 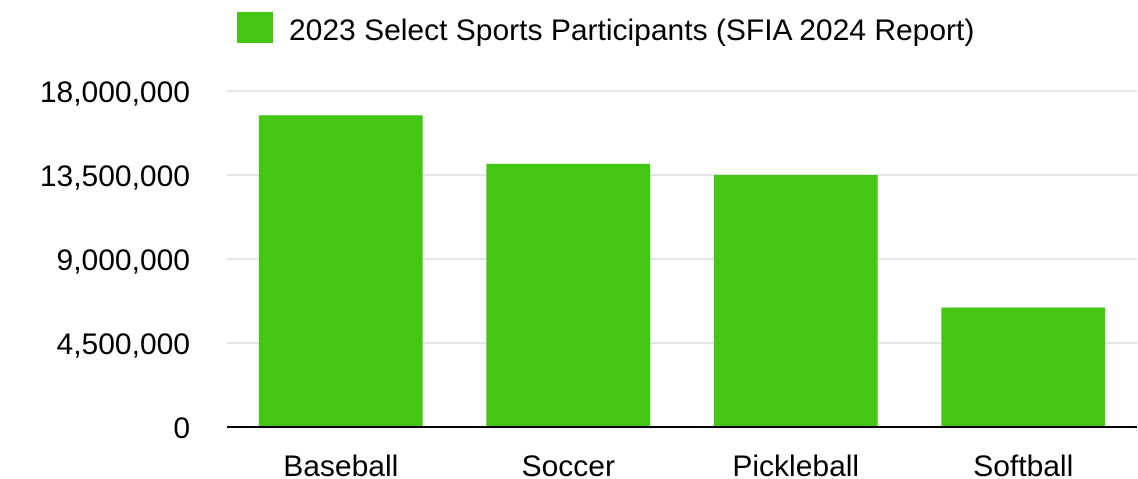 What do you see at coordinates (115, 92) in the screenshot?
I see `y-tick-label: 18,000,000` at bounding box center [115, 92].